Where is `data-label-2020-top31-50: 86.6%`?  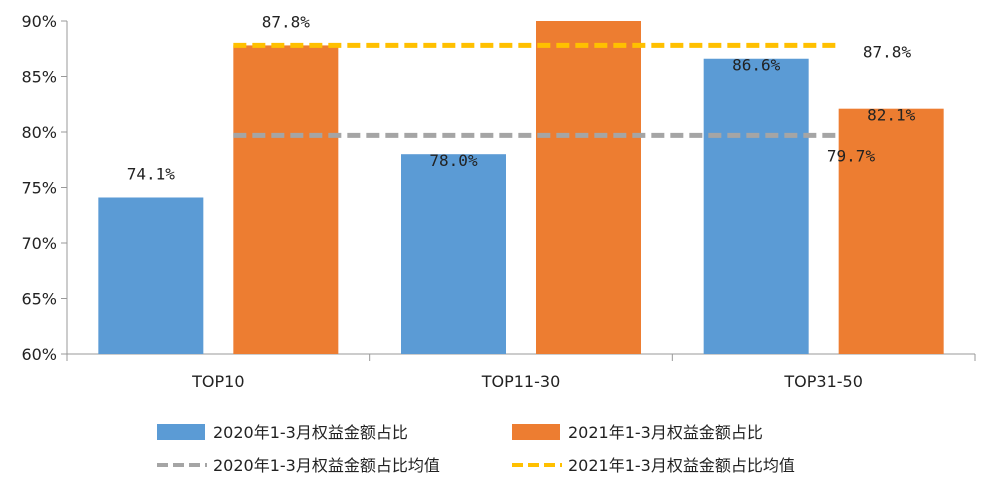 data-label-2020-top31-50: 86.6% is located at coordinates (756, 65).